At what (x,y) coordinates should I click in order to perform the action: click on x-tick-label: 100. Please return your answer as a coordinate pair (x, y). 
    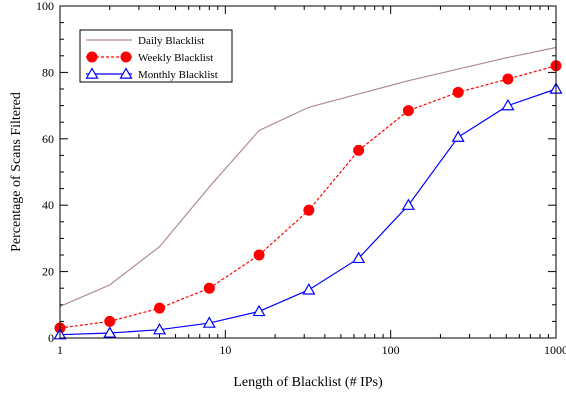
    Looking at the image, I should click on (391, 350).